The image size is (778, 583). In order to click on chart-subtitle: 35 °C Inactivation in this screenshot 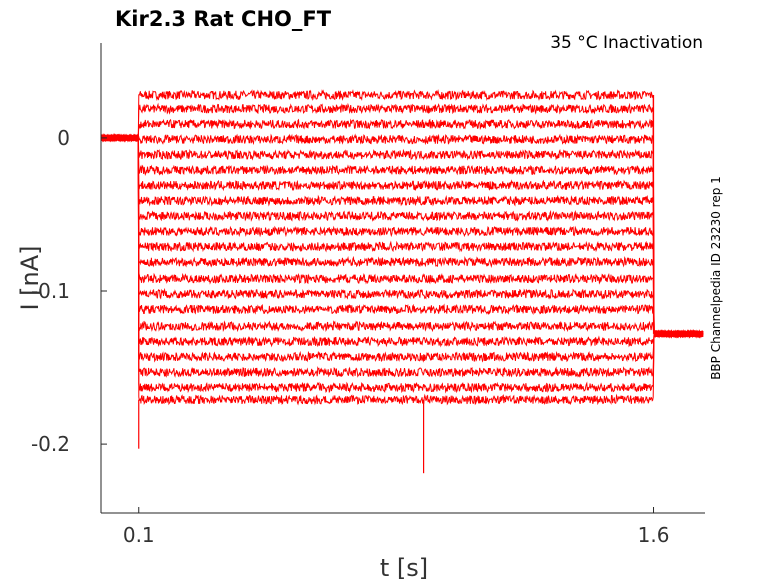, I will do `click(626, 43)`.